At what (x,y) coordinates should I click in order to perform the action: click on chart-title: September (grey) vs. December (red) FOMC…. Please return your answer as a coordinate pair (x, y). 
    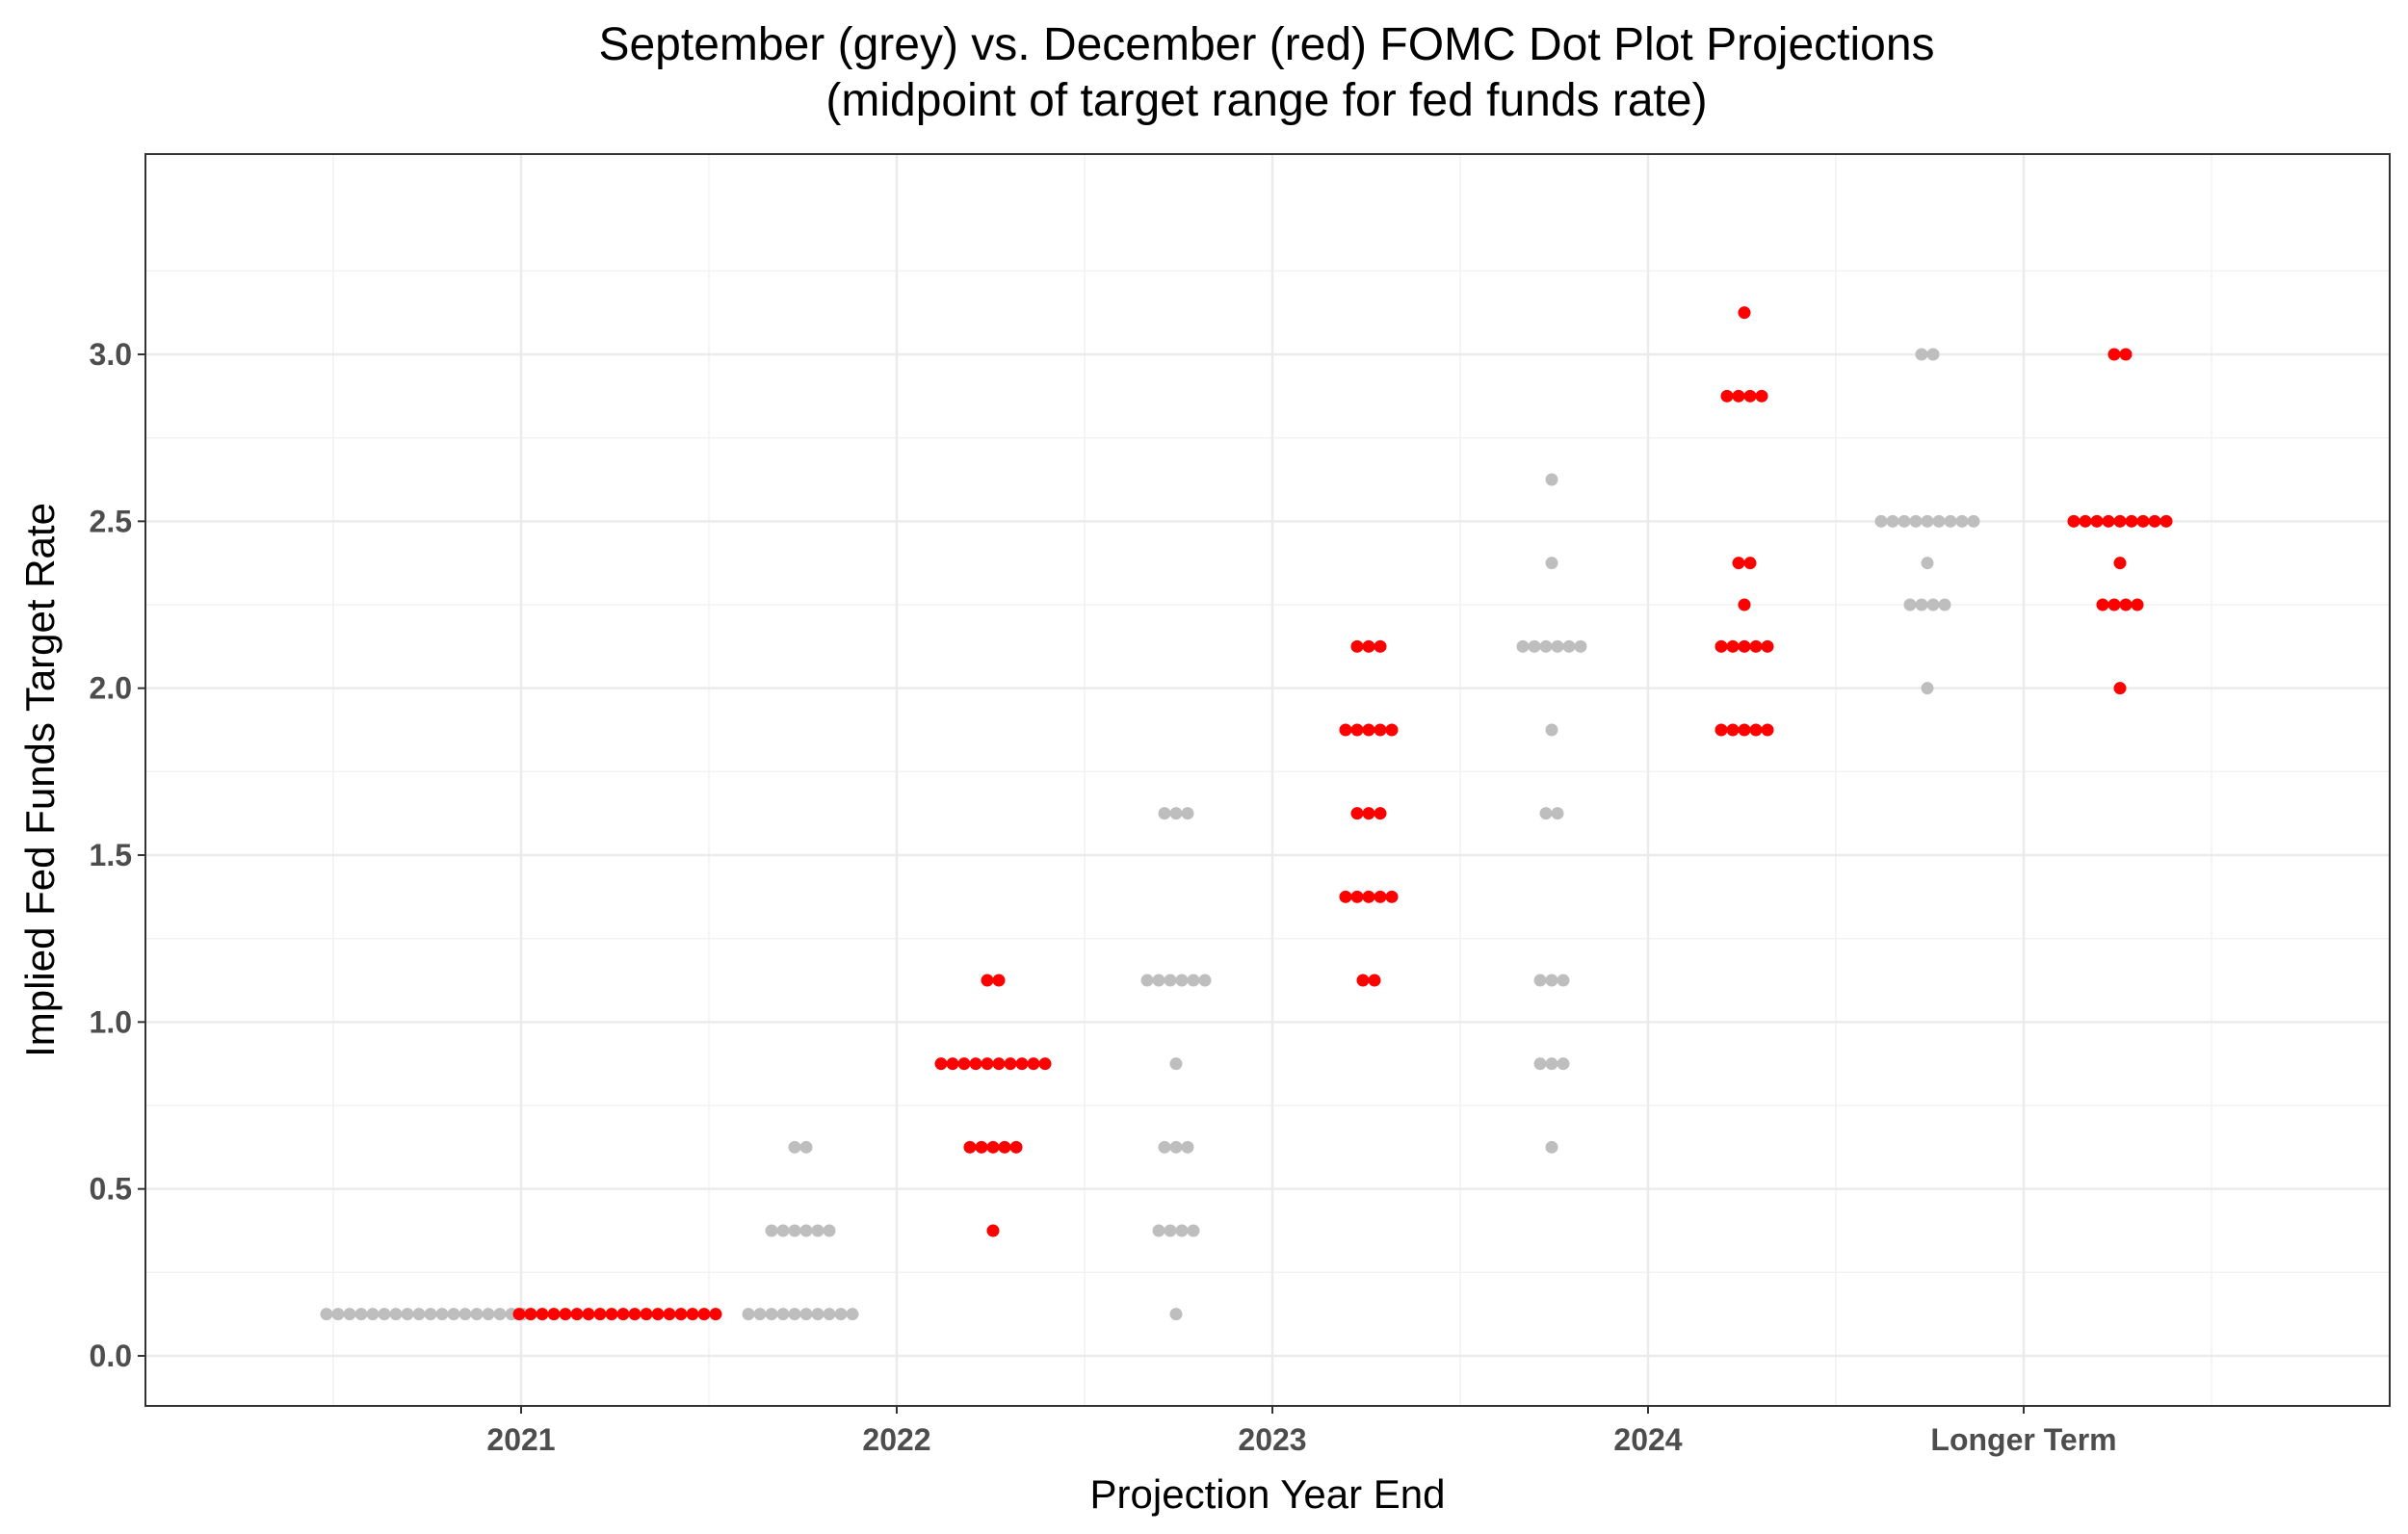
    Looking at the image, I should click on (1266, 44).